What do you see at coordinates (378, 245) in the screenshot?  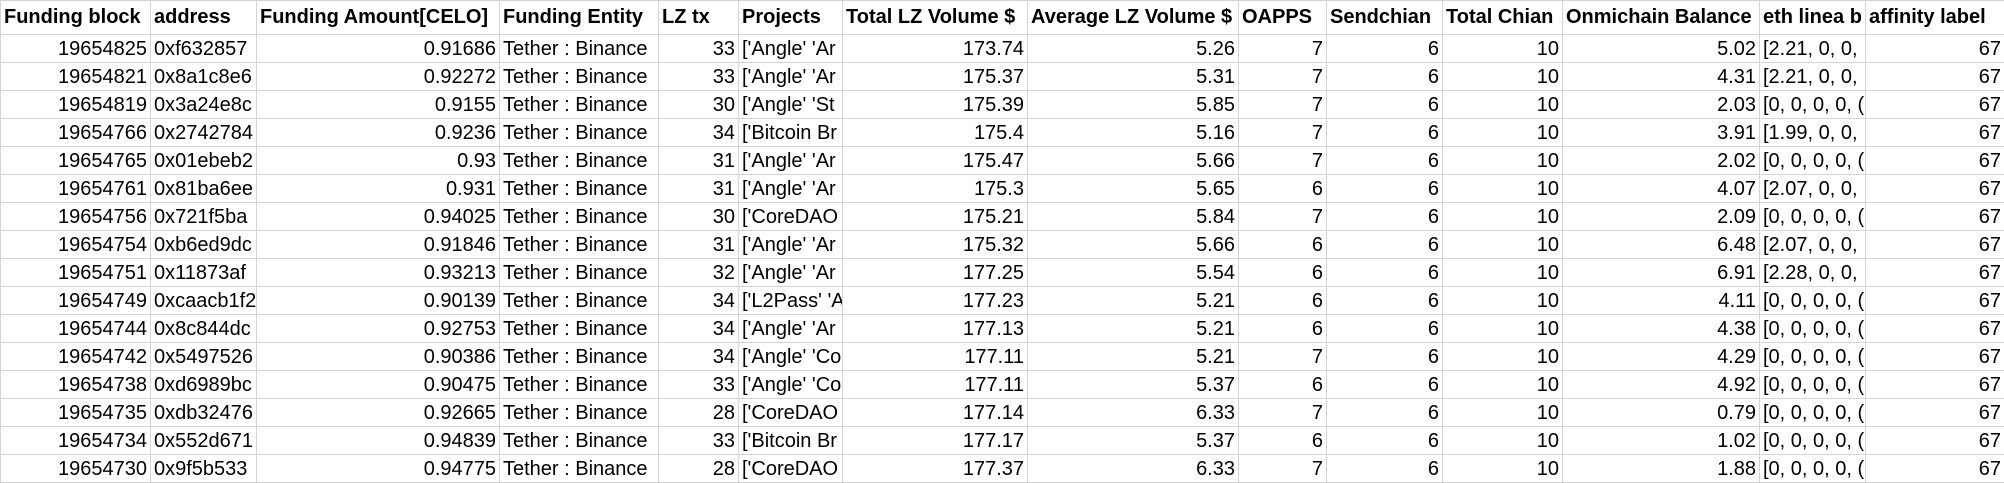 I see `table-cell: 0.91846` at bounding box center [378, 245].